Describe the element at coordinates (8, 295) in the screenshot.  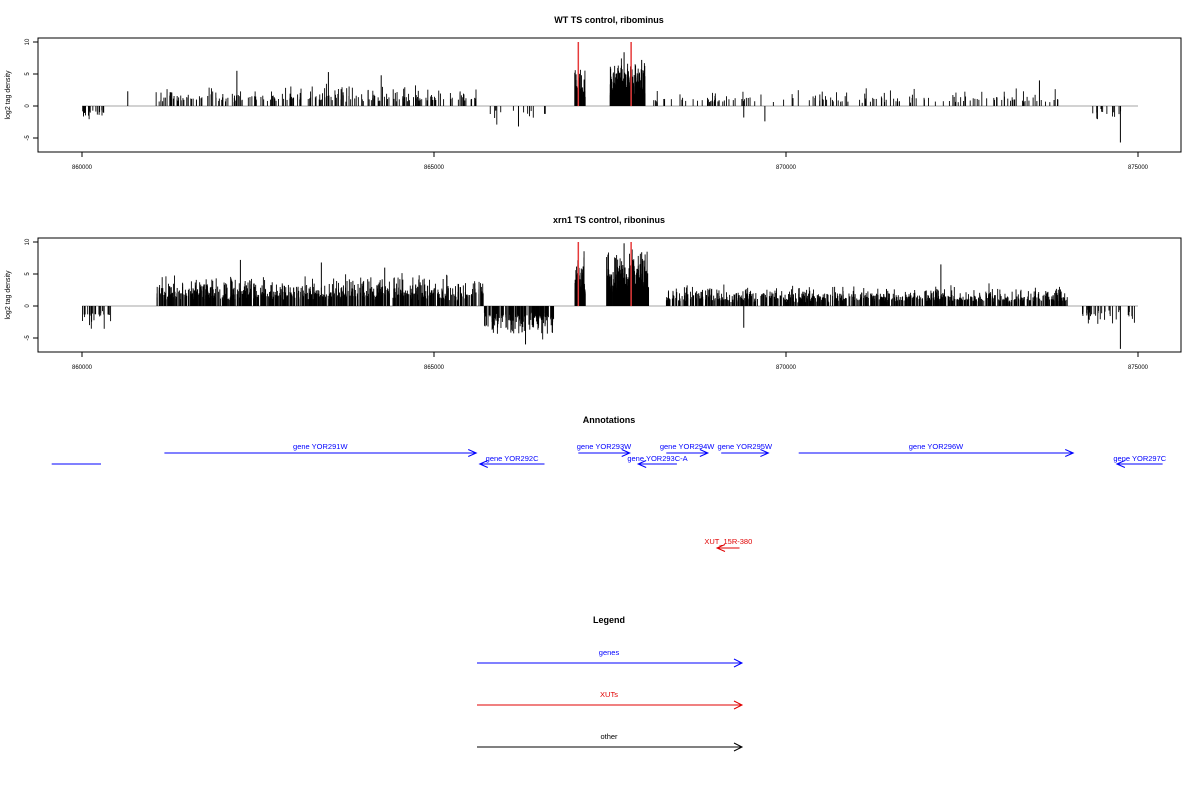
I see `xrn1-y-axis-label: log2 tag density` at that location.